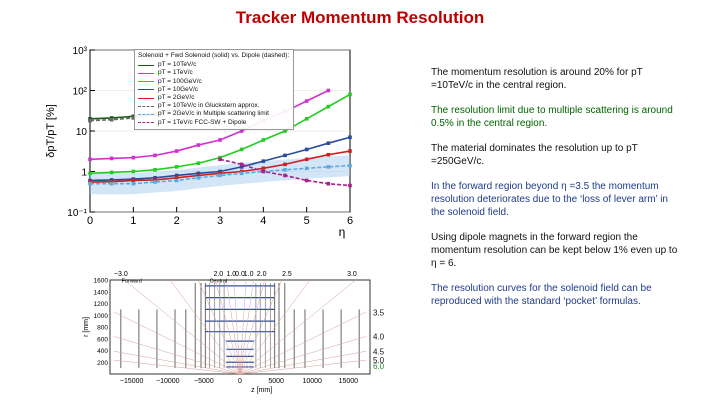 This screenshot has width=720, height=405. I want to click on x-tick-label: −10000, so click(168, 381).